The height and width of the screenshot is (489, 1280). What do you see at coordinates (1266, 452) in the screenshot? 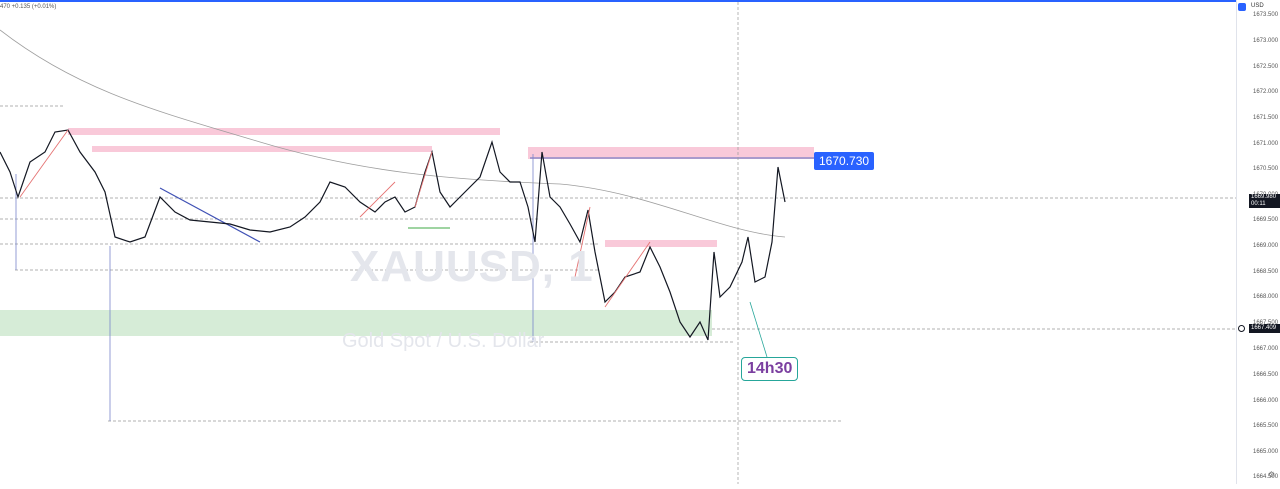
I see `axis-tick: 1665.000` at bounding box center [1266, 452].